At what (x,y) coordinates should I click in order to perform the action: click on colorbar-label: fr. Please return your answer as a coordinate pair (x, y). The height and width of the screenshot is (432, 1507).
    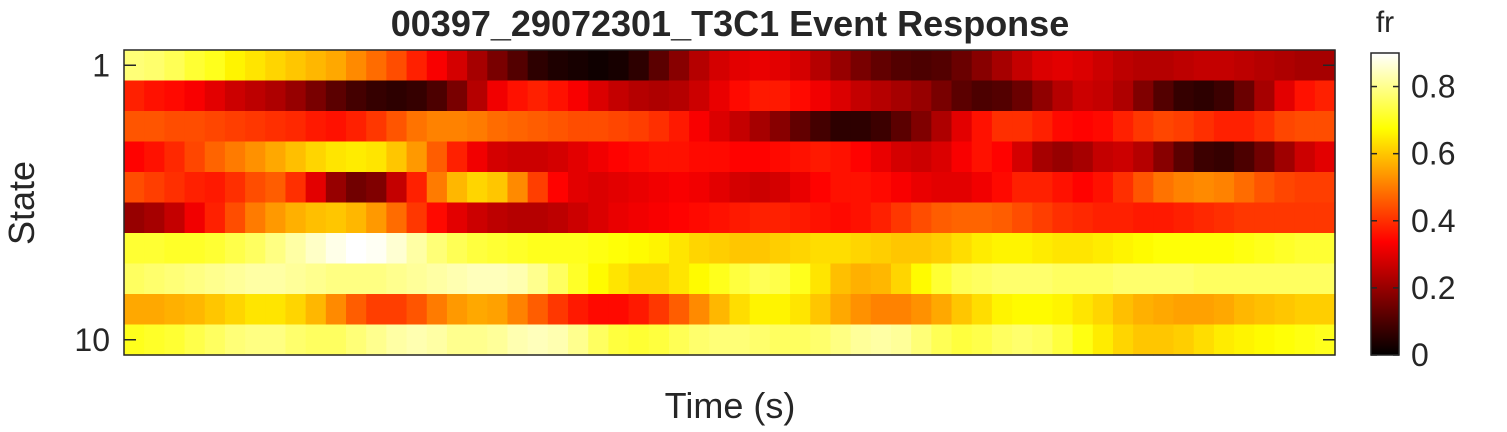
    Looking at the image, I should click on (1385, 22).